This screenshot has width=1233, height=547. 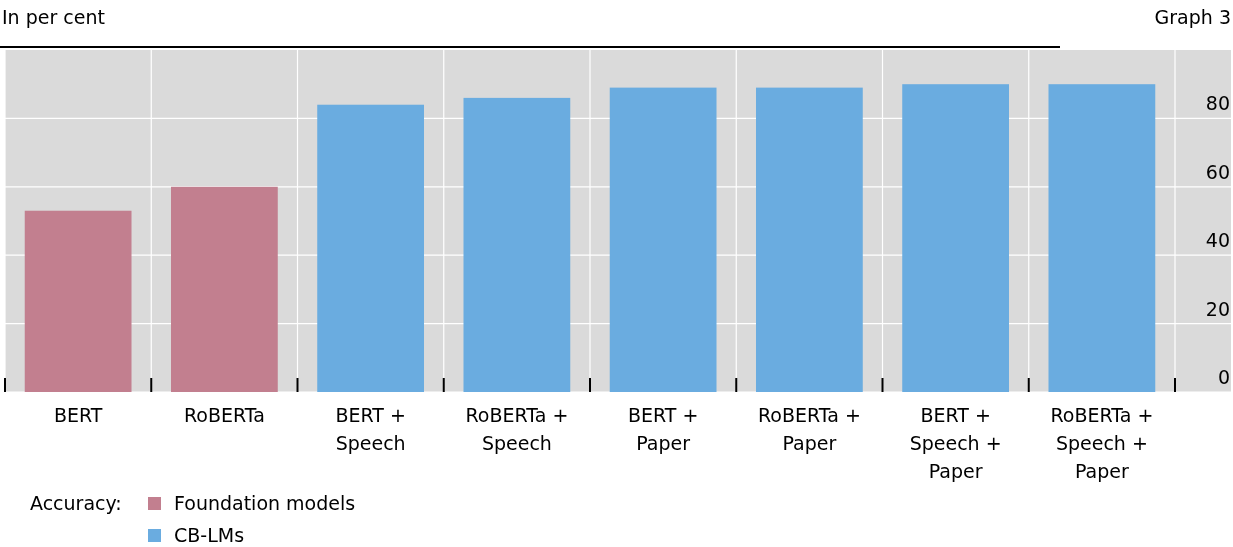 What do you see at coordinates (53, 17) in the screenshot?
I see `chart-subtitle: In per cent` at bounding box center [53, 17].